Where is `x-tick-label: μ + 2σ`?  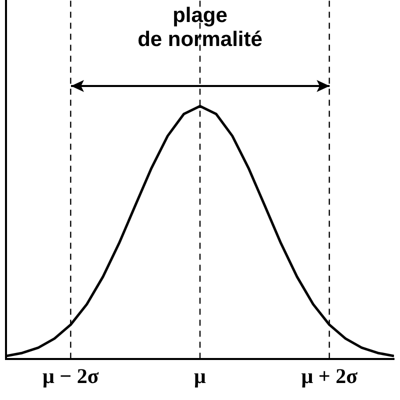 x-tick-label: μ + 2σ is located at coordinates (329, 376).